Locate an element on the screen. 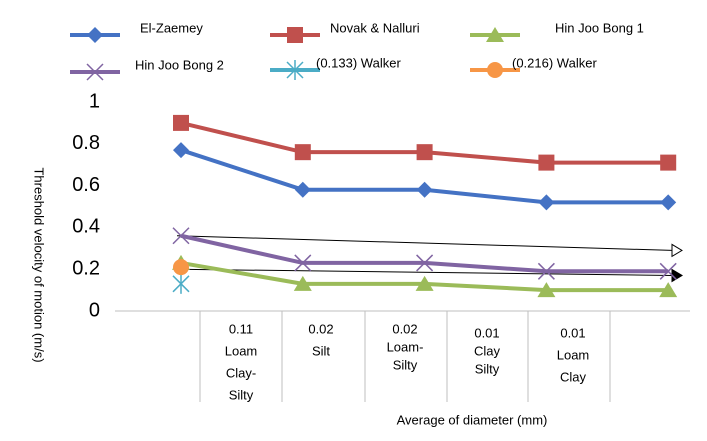  legend-label: Hin Joo Bong 1 is located at coordinates (599, 27).